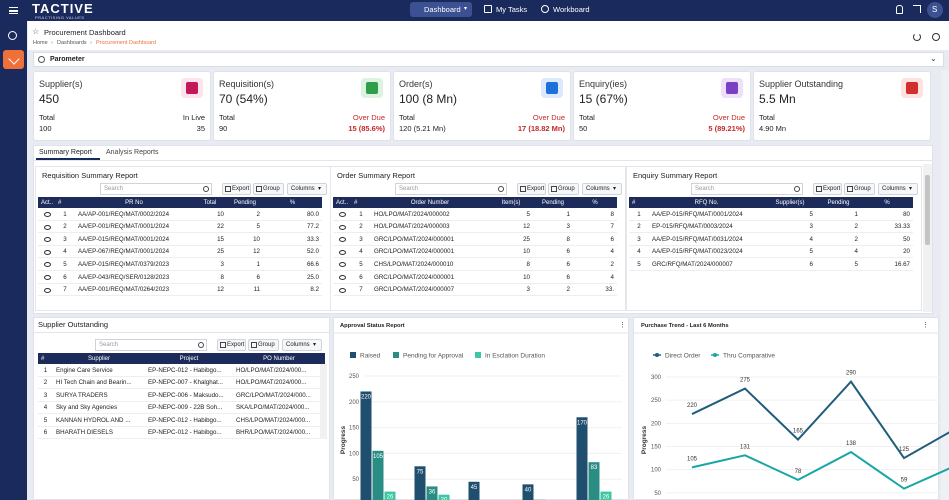  I want to click on button-caret: ▾, so click(315, 344).